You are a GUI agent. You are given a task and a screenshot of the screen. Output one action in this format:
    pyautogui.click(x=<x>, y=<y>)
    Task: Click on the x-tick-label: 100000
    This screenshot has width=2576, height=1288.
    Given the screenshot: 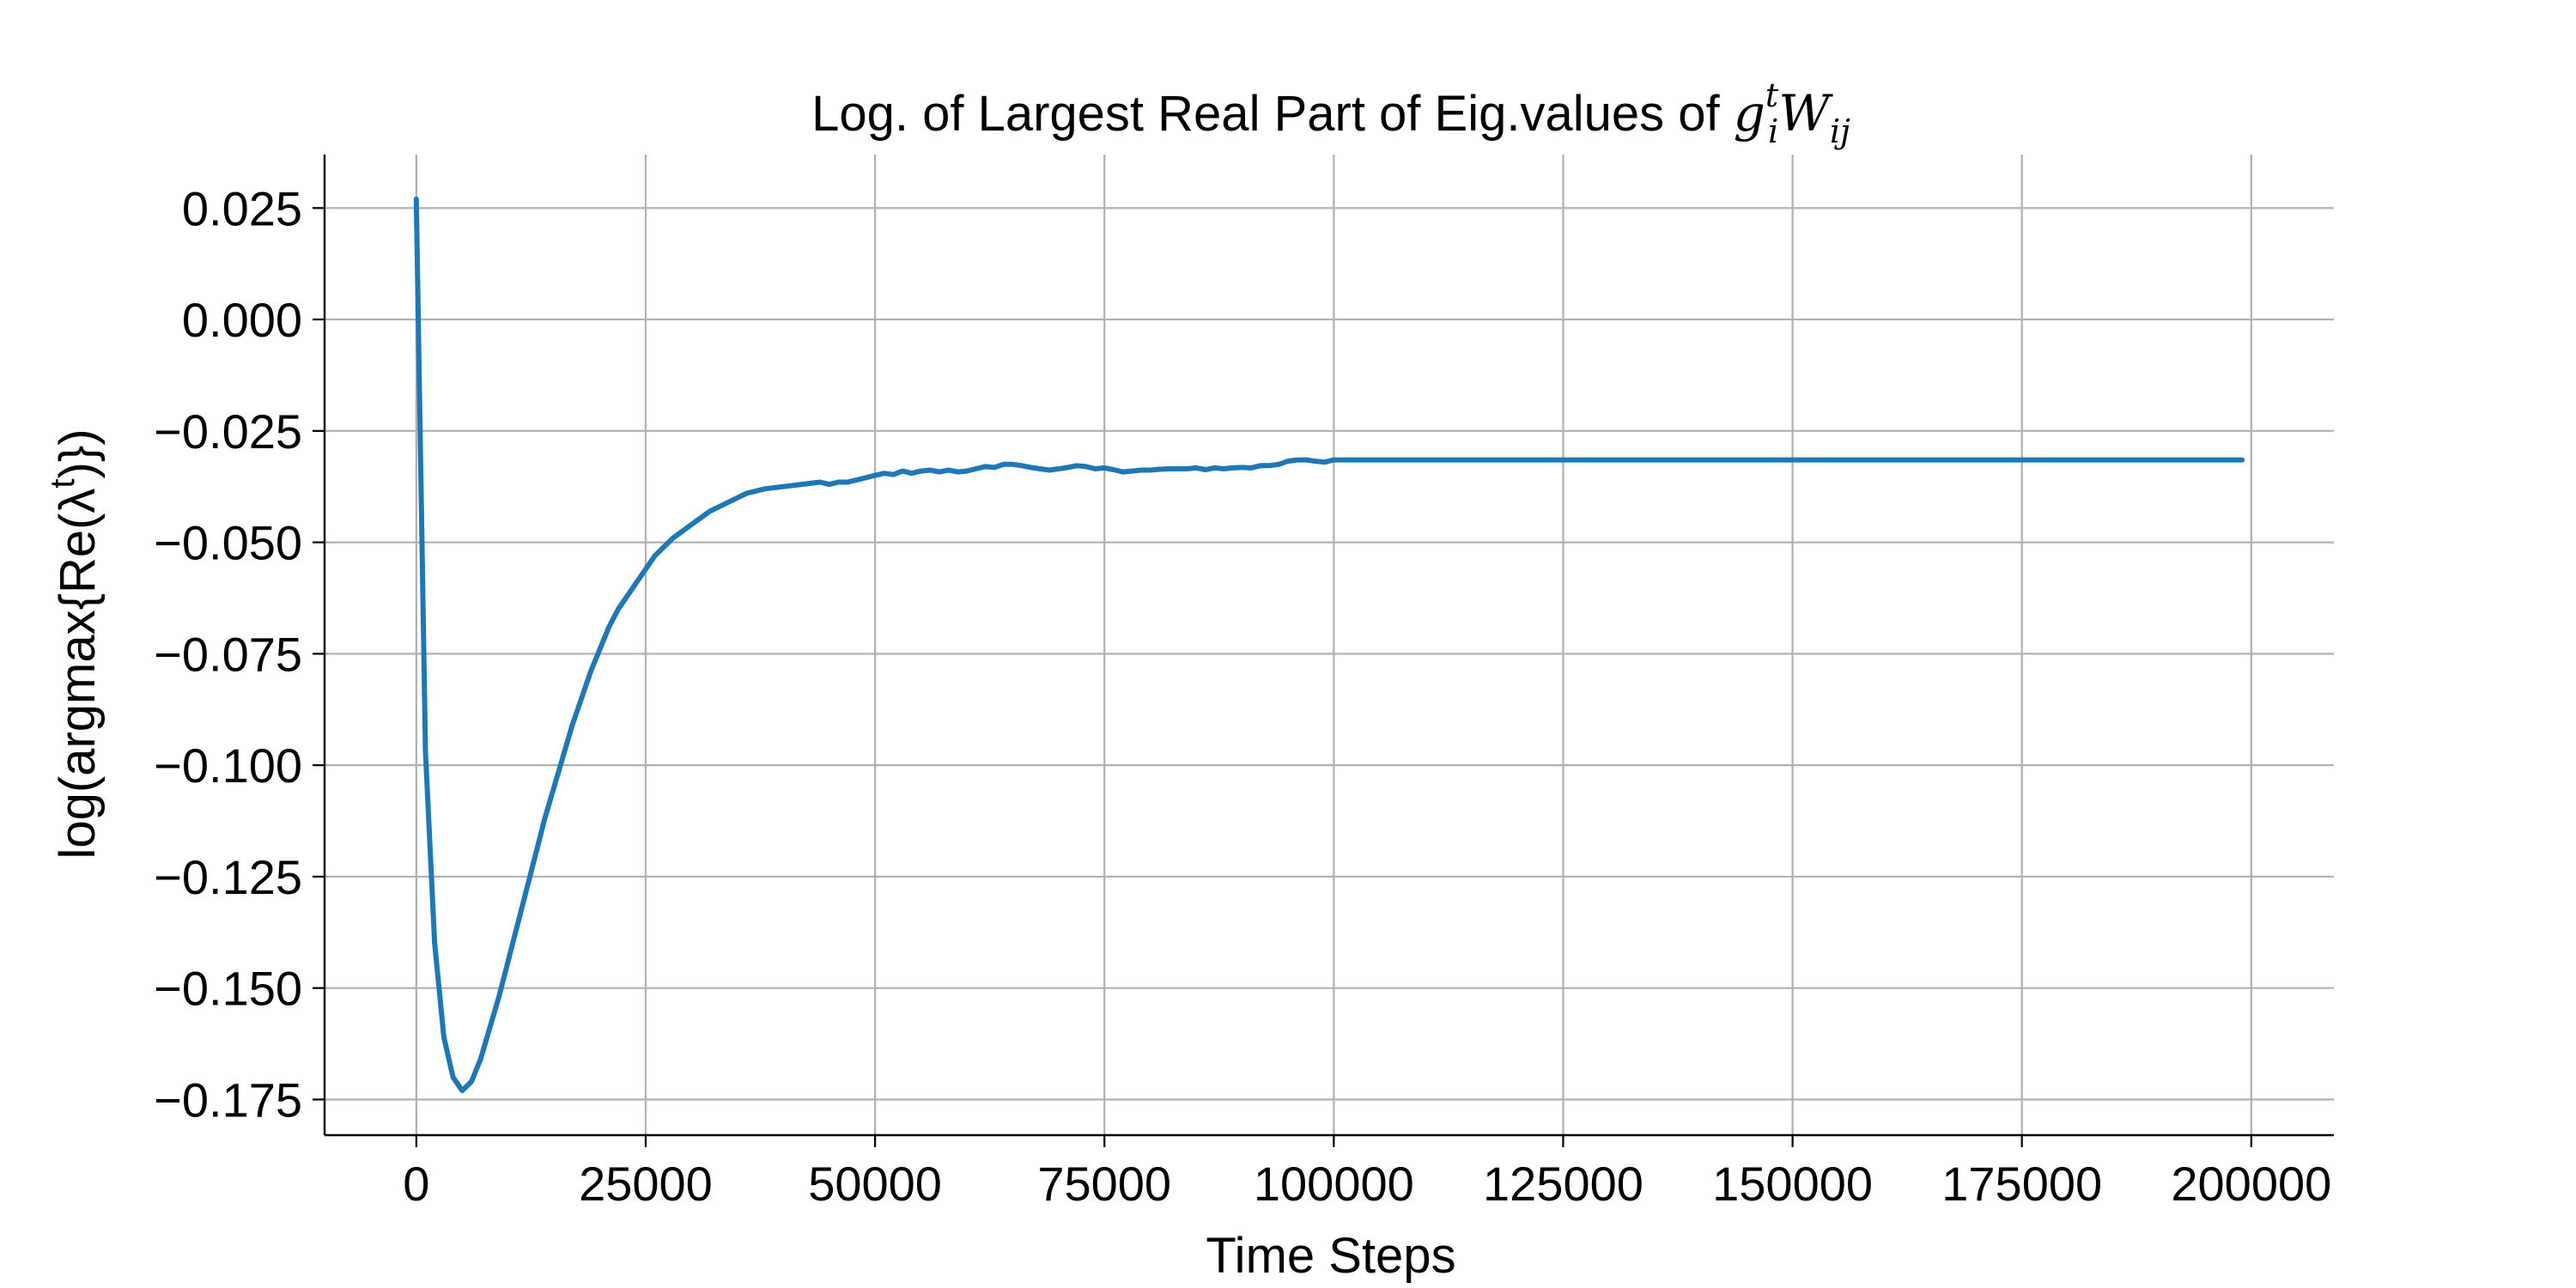 What is the action you would take?
    pyautogui.click(x=1334, y=1184)
    